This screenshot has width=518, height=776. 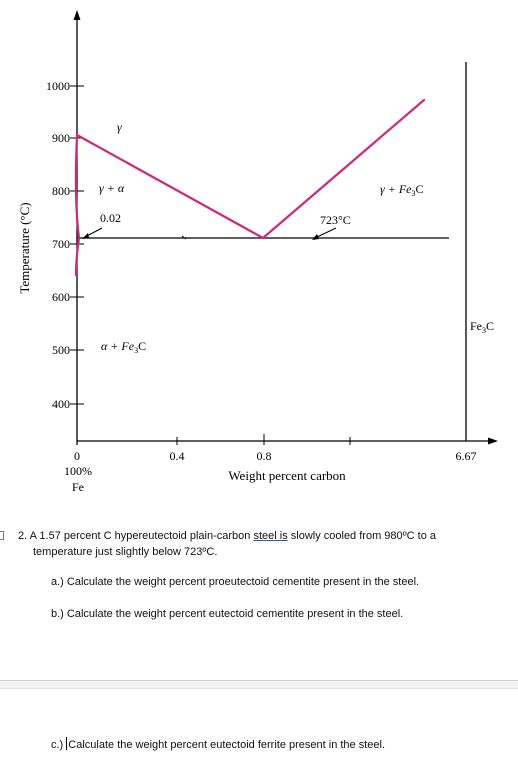 I want to click on x-axis-label: Weight percent carbon, so click(x=287, y=475).